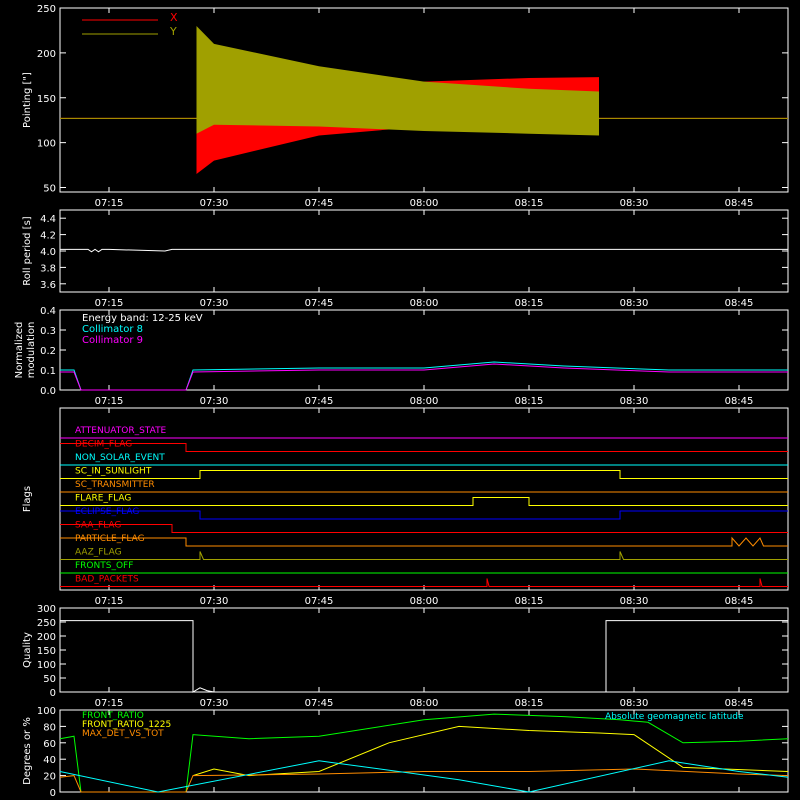 This screenshot has width=800, height=800. I want to click on flag-label: PARTICLE_FLAG, so click(110, 539).